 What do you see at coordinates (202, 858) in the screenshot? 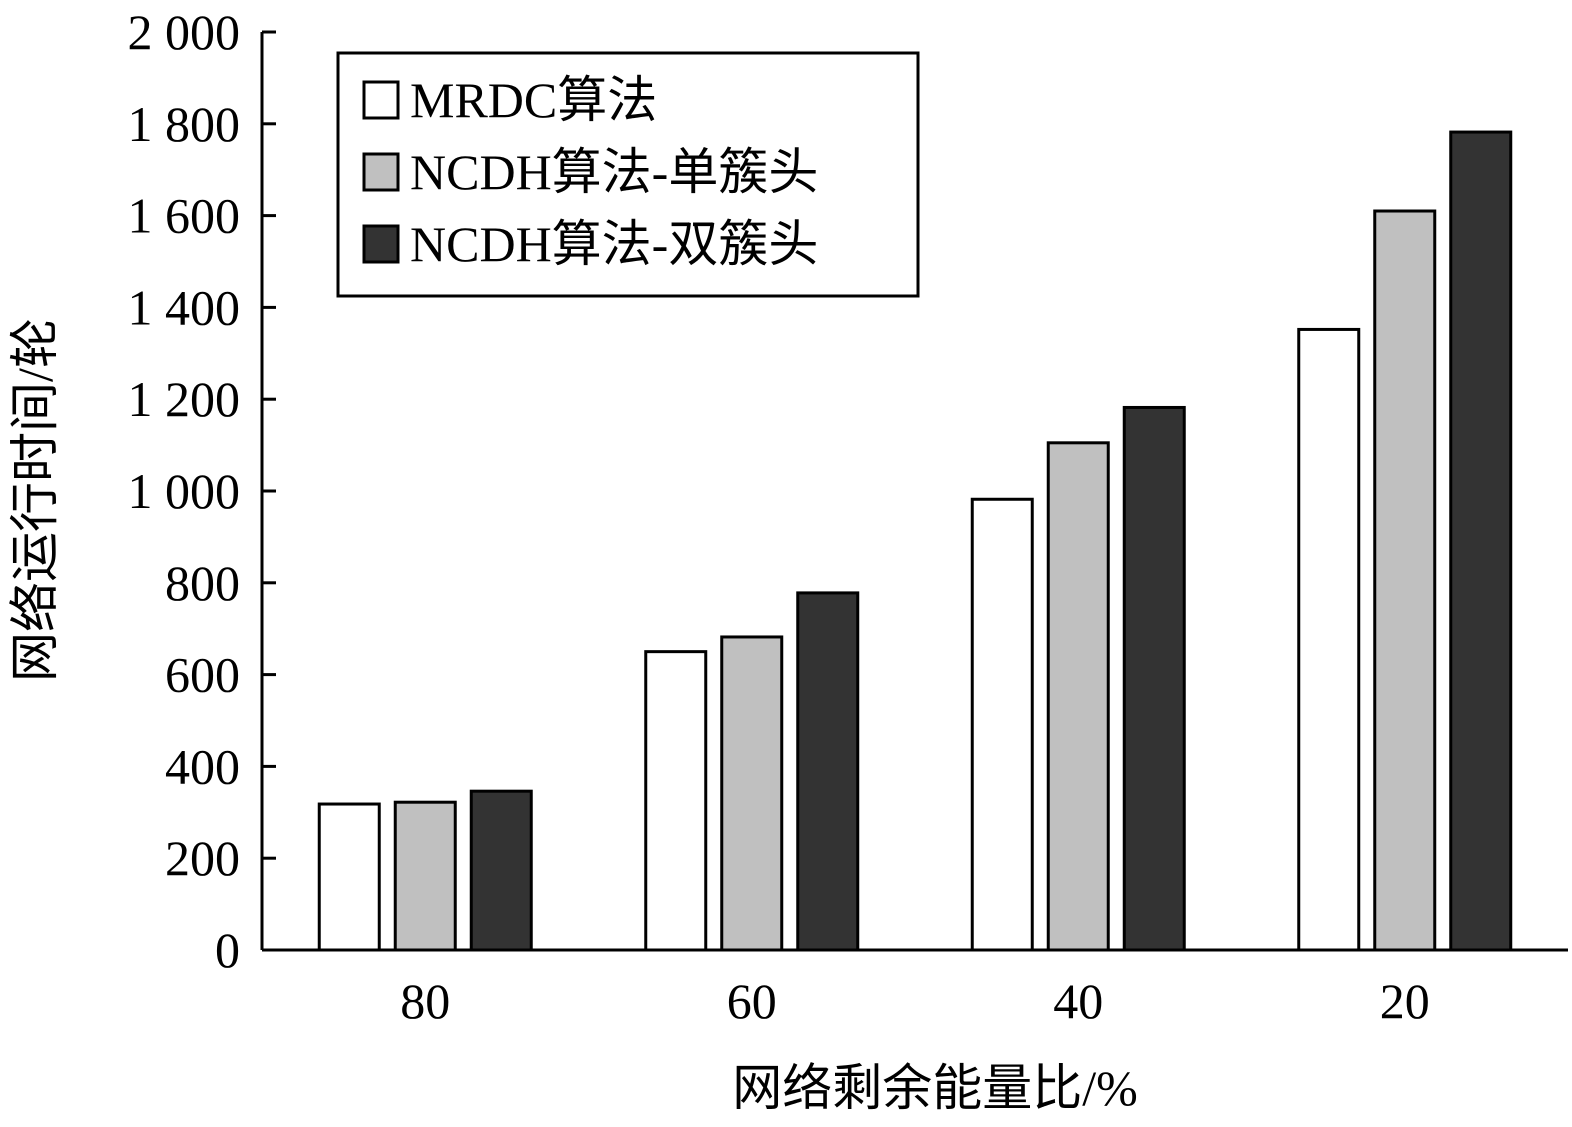
I see `y-tick-label: 200` at bounding box center [202, 858].